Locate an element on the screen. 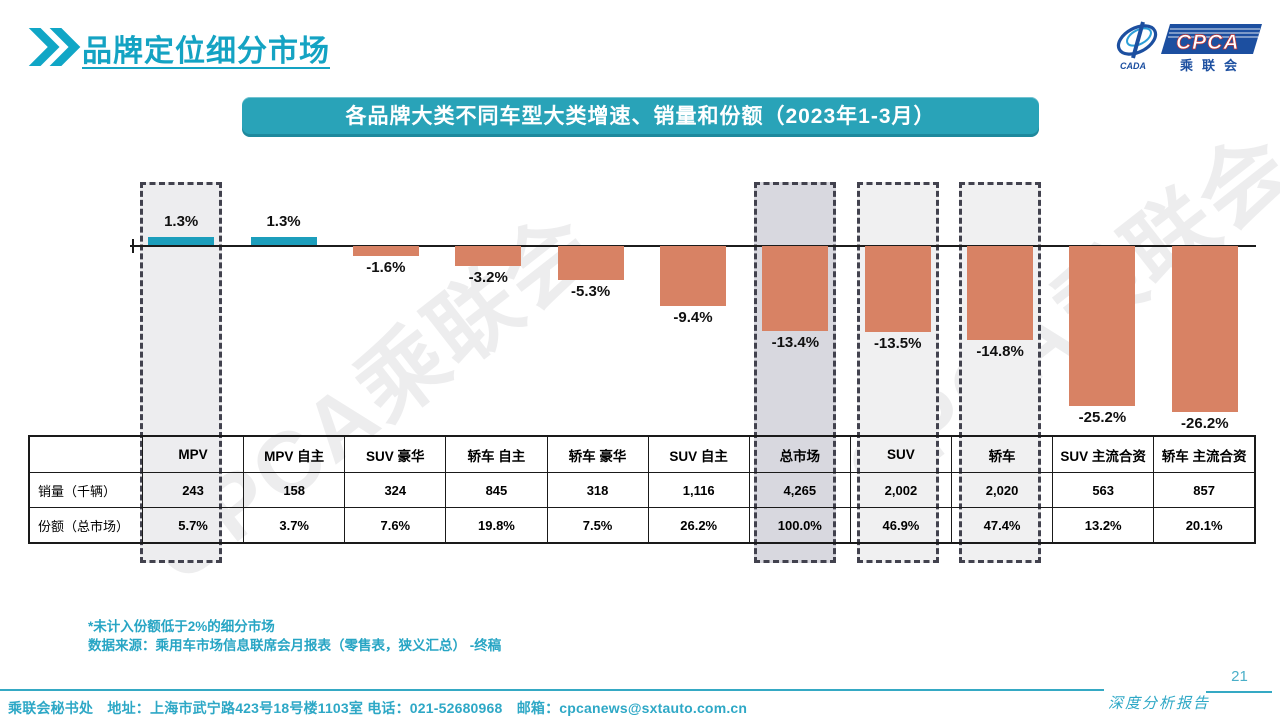 This screenshot has height=720, width=1280. cpca-logo: CADA CPCA 乘联会 is located at coordinates (1189, 47).